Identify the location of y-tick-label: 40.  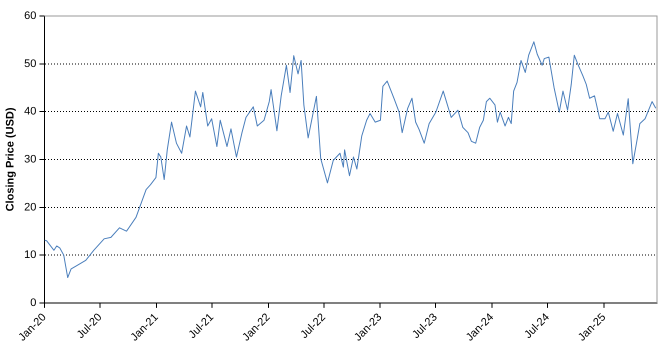
(30, 112).